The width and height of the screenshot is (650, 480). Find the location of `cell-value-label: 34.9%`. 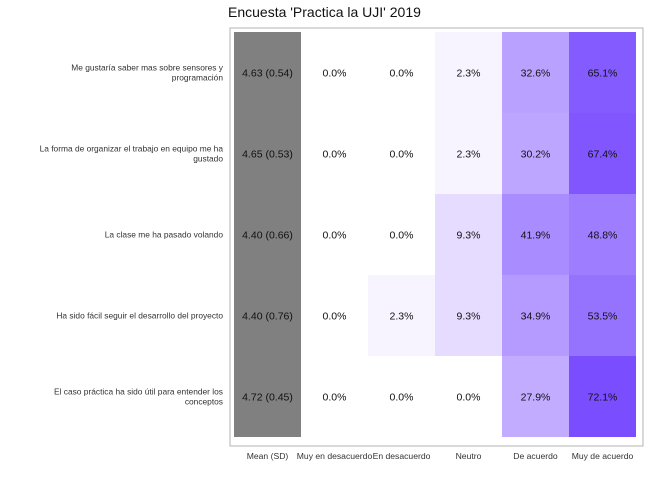

cell-value-label: 34.9% is located at coordinates (536, 317).